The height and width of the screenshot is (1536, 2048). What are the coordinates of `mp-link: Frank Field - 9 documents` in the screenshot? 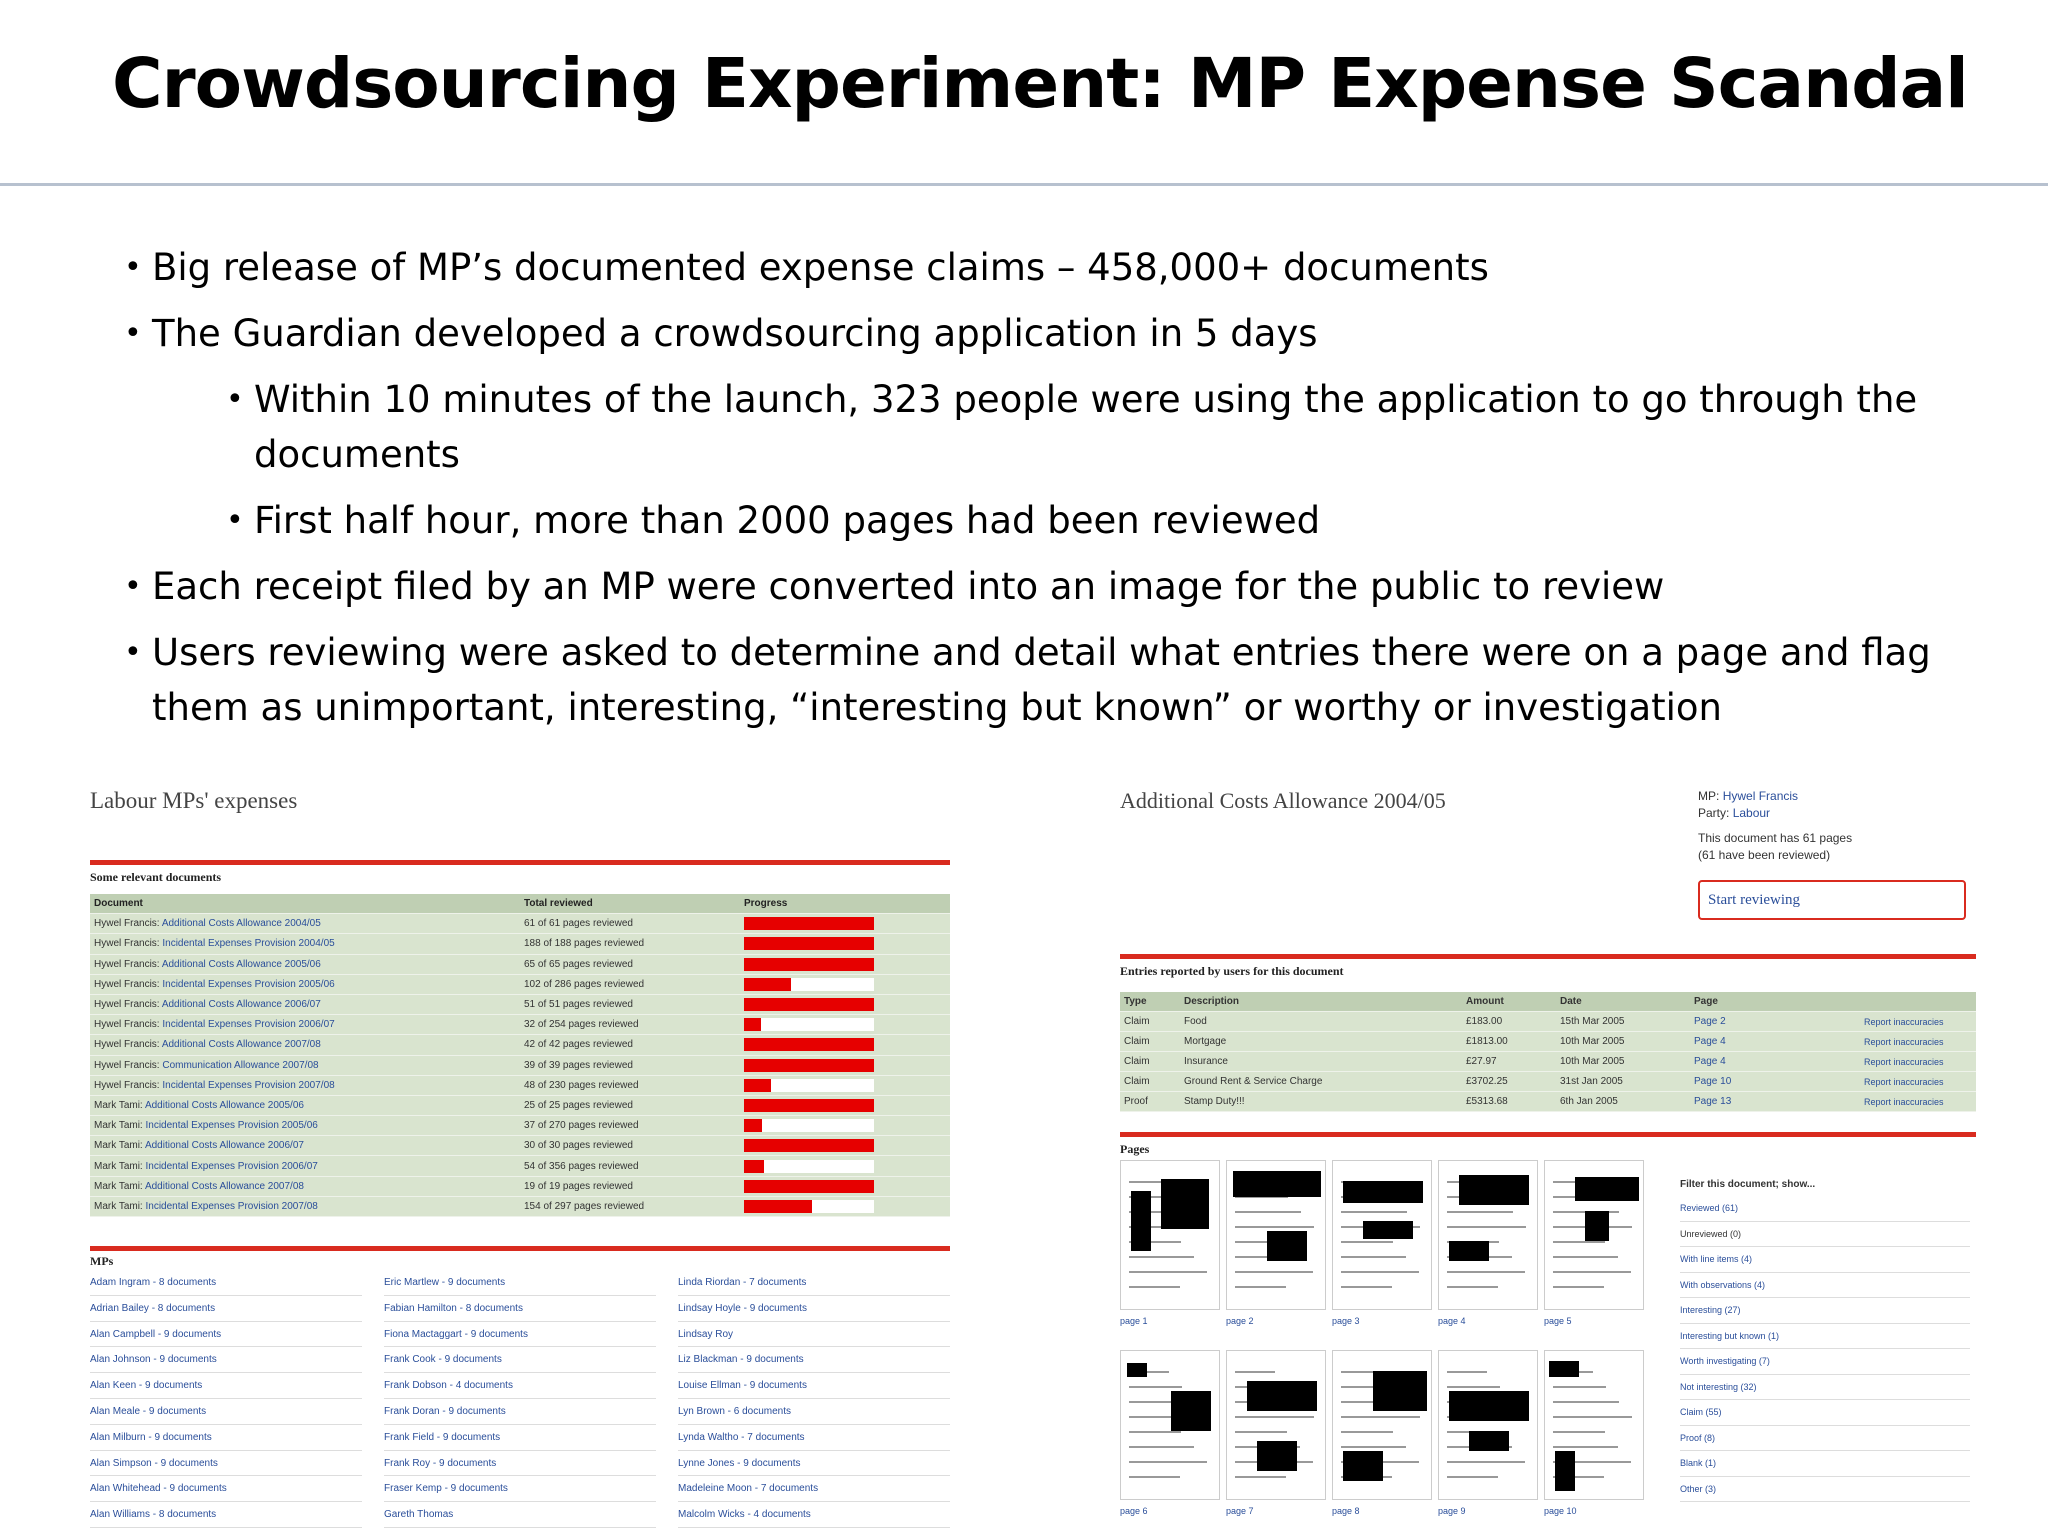 It's located at (520, 1438).